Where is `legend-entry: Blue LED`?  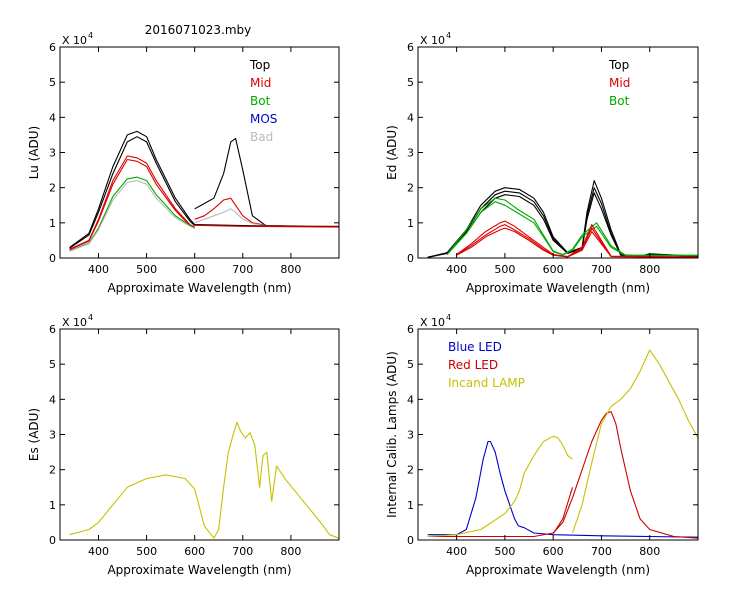
legend-entry: Blue LED is located at coordinates (475, 347).